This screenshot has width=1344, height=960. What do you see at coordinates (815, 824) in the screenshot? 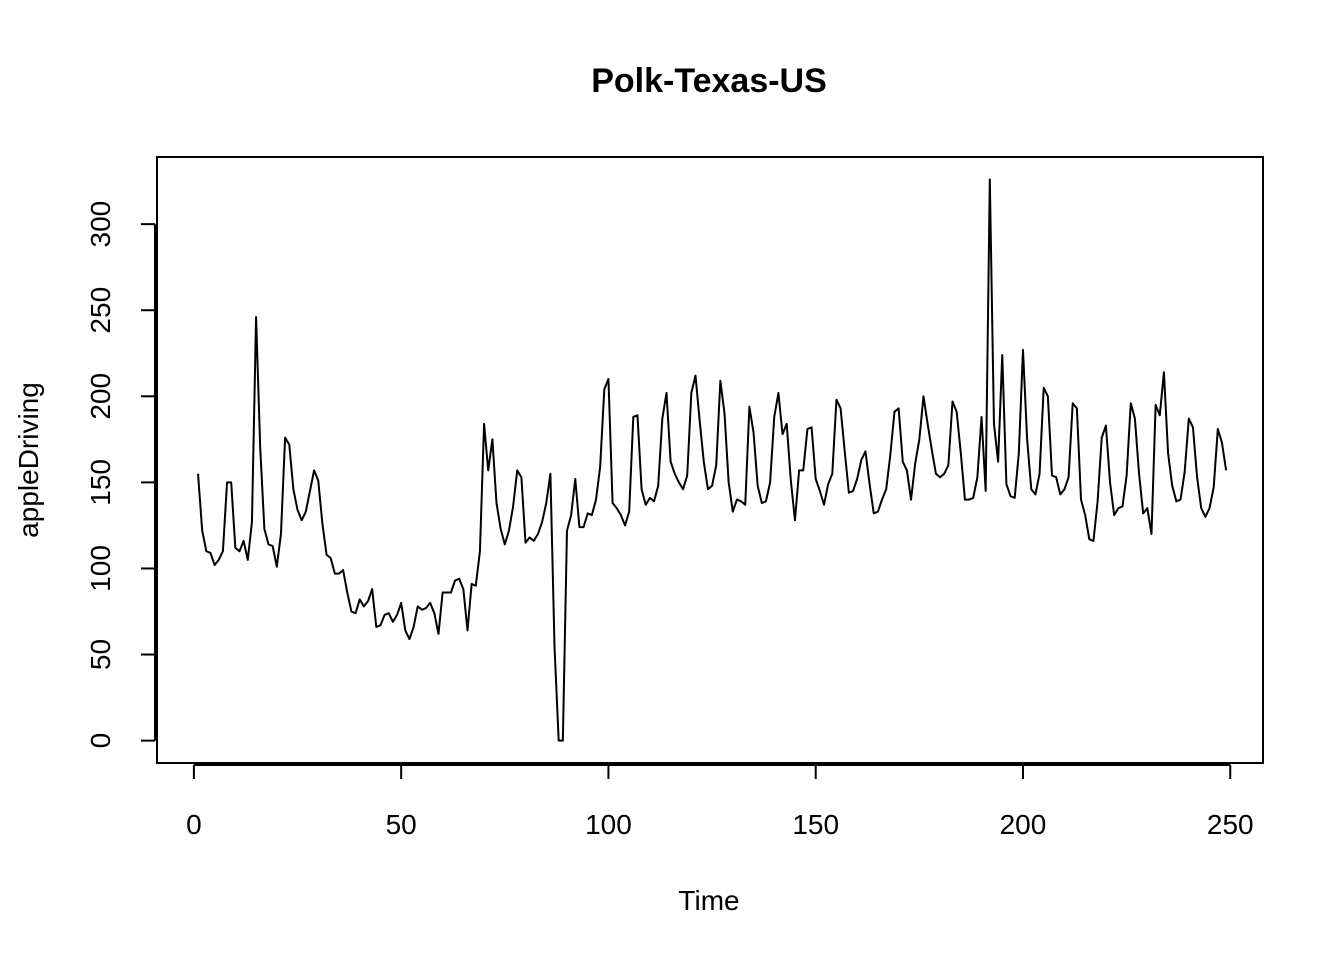
I see `x-tick-label: 150` at bounding box center [815, 824].